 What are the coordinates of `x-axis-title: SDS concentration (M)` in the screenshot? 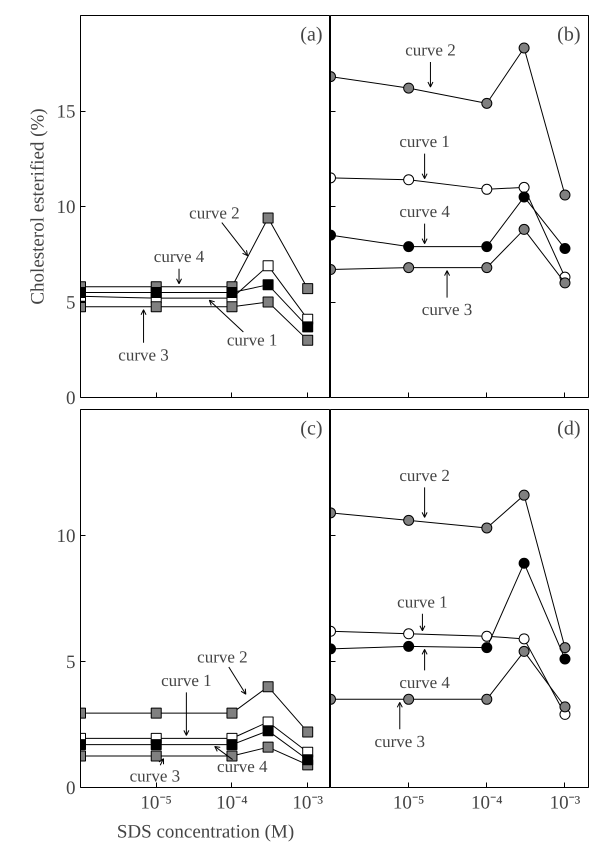 It's located at (205, 832).